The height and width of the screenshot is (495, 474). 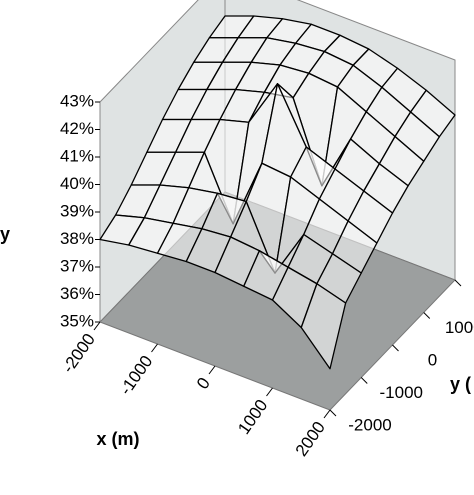 What do you see at coordinates (77, 320) in the screenshot?
I see `z-tick-label: 35%` at bounding box center [77, 320].